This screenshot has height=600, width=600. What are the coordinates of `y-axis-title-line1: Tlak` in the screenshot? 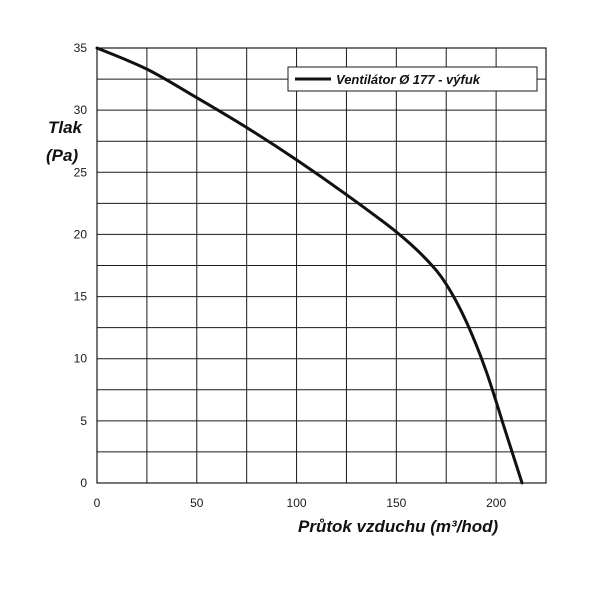 It's located at (66, 127).